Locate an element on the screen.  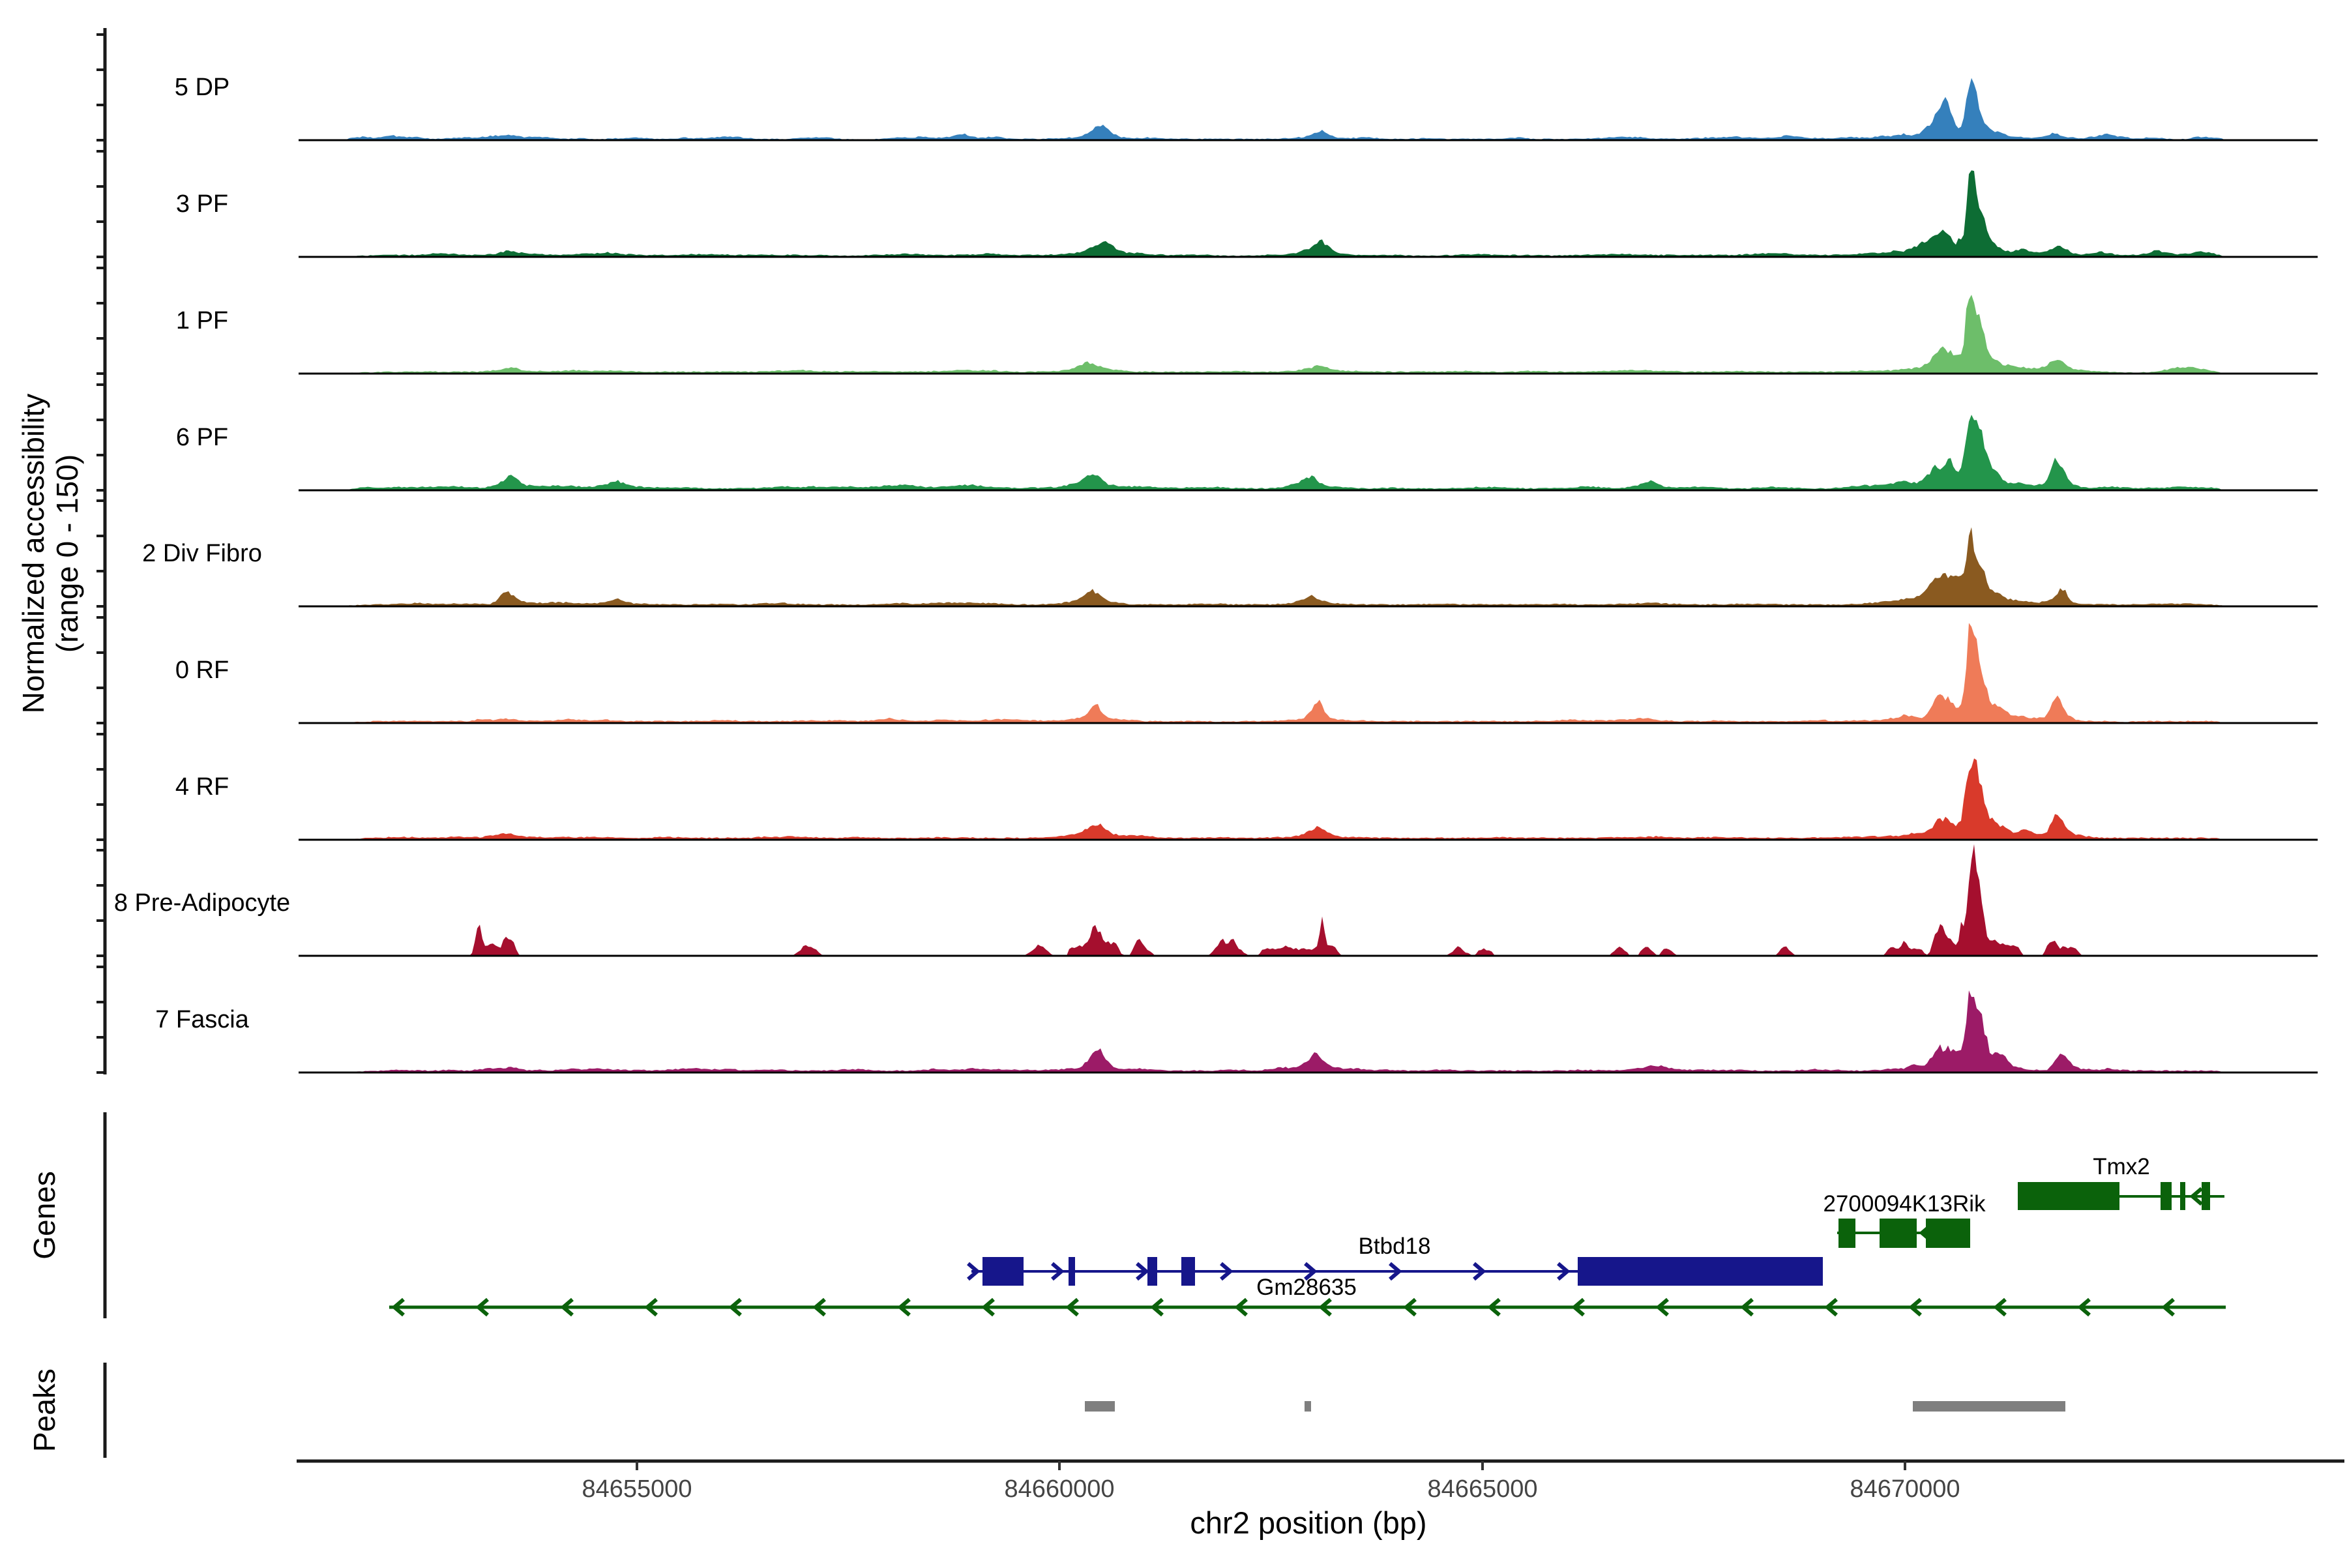
svg-text: 84660000 is located at coordinates (1059, 1489).